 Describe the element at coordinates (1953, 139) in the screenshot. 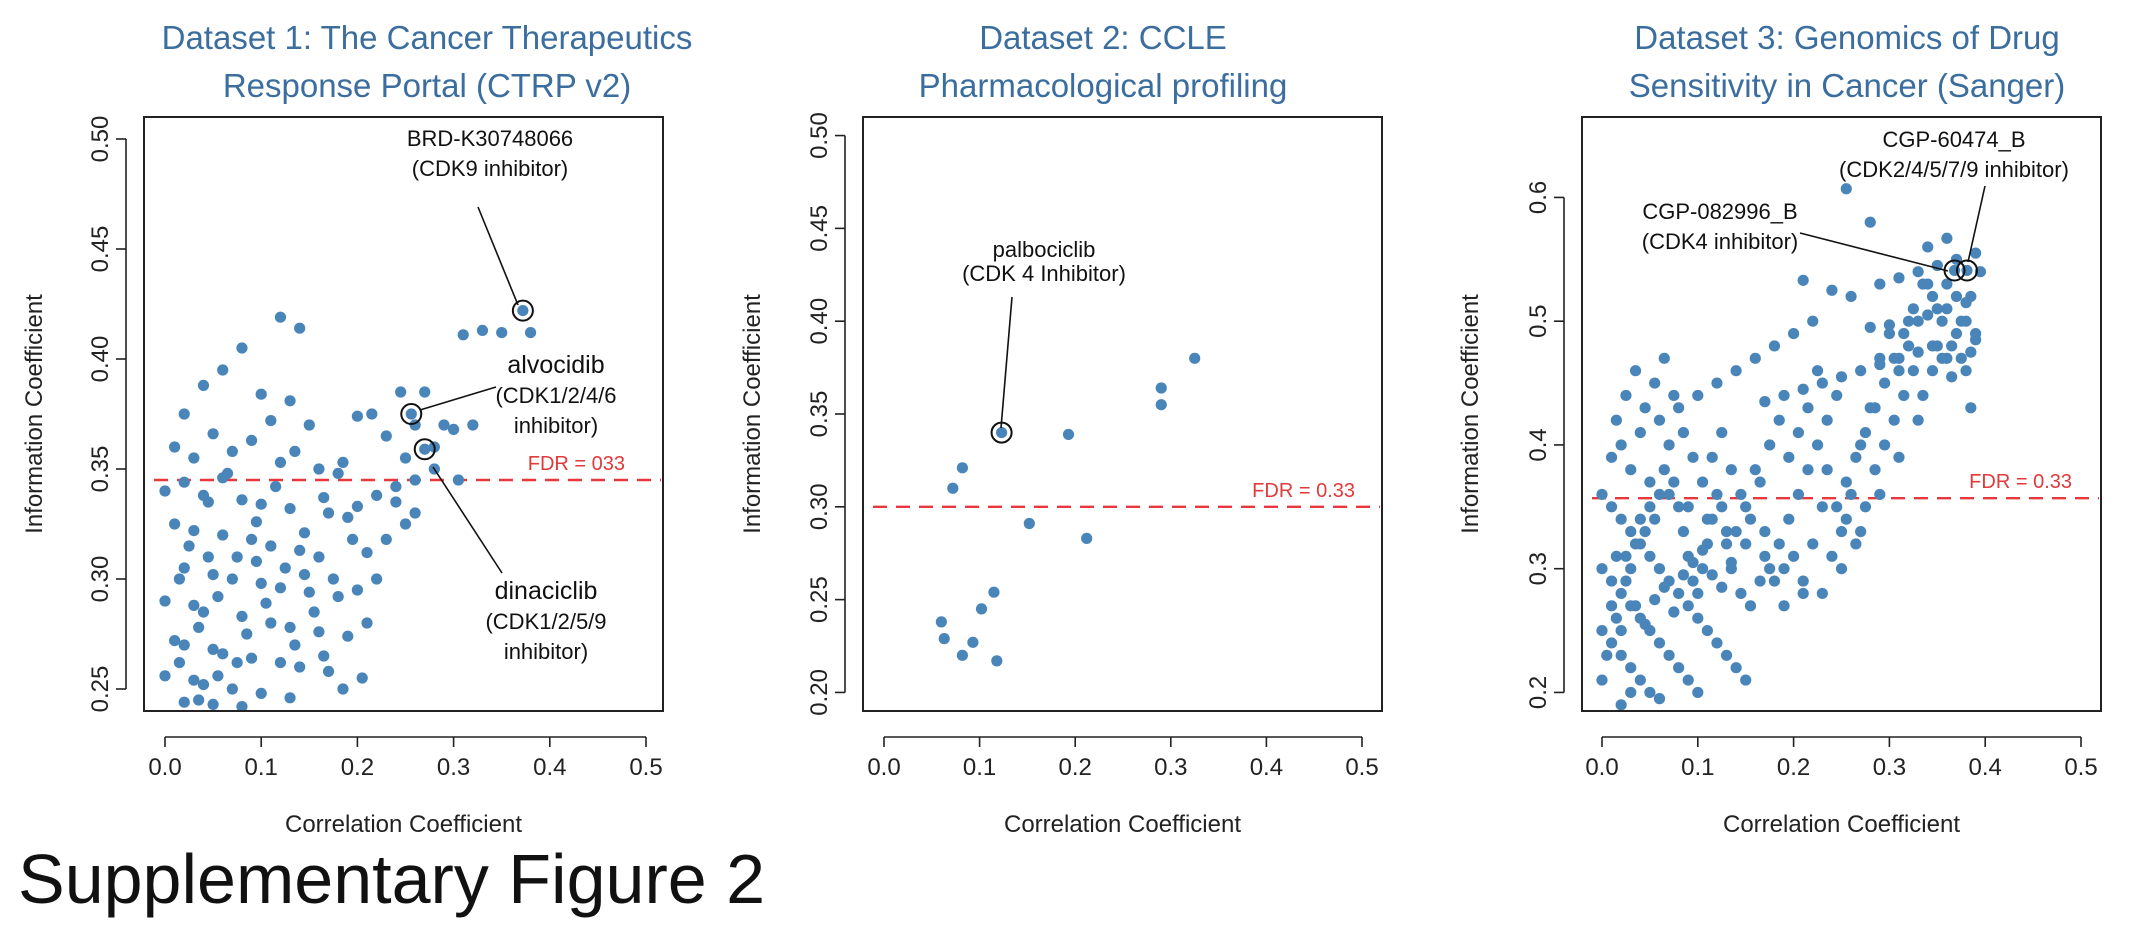

I see `annotation-text: CGP-60474_B` at that location.